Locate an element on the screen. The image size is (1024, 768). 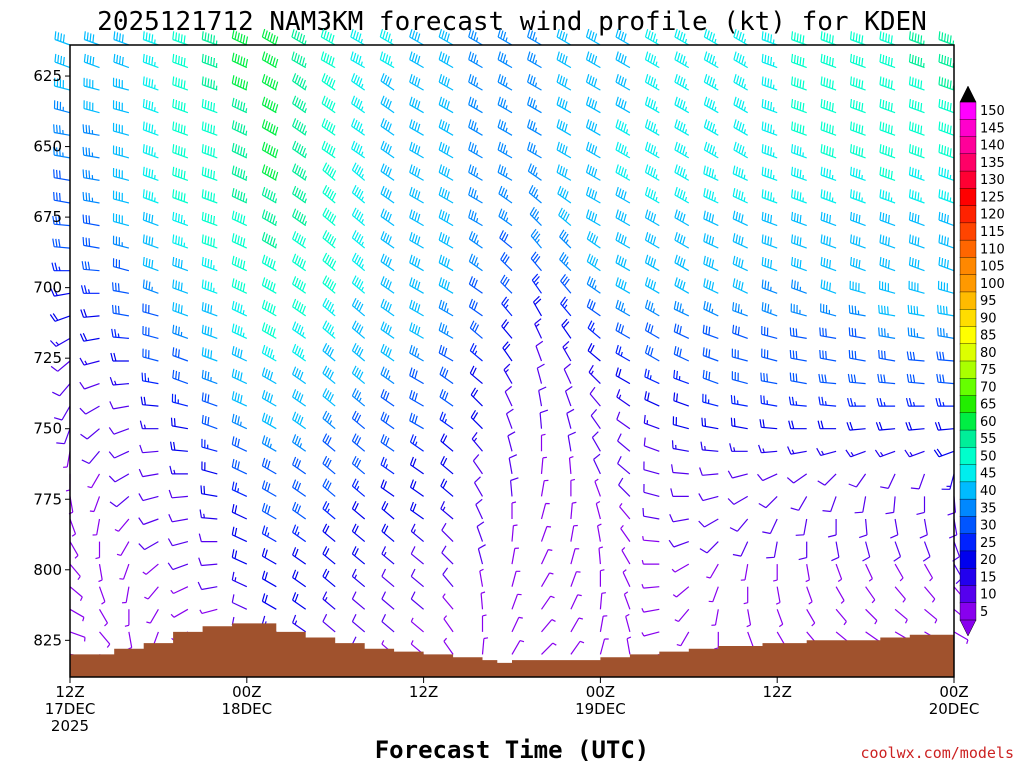
colorbar-label: 65 is located at coordinates (988, 405).